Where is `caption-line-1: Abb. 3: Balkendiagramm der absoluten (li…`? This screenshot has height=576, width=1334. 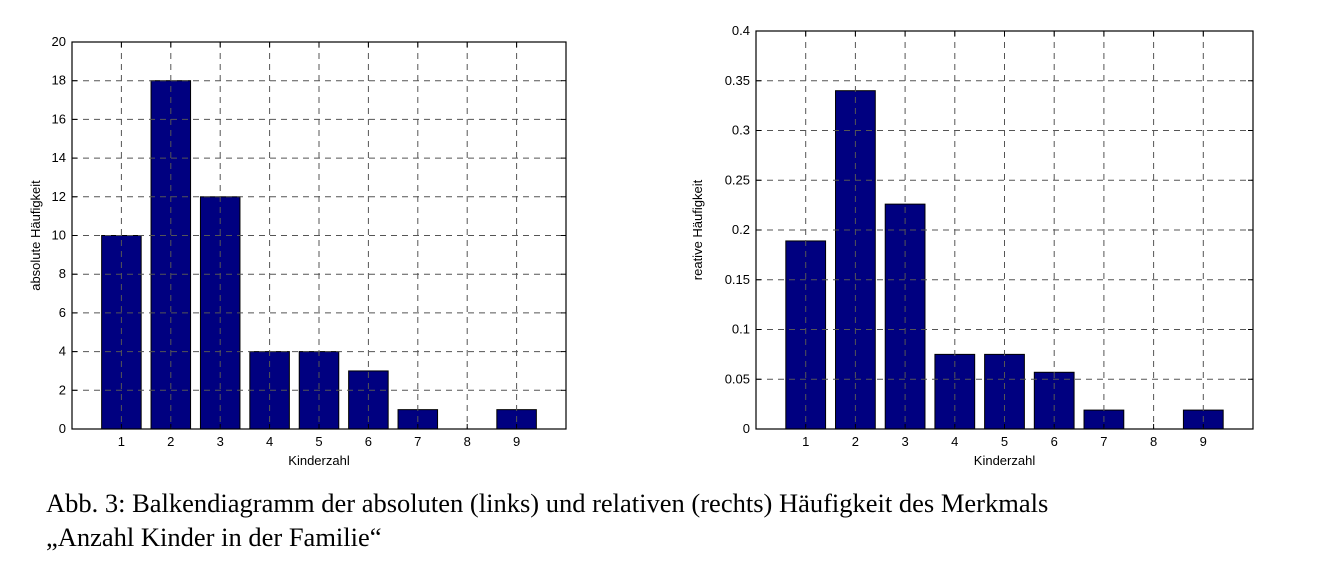 caption-line-1: Abb. 3: Balkendiagramm der absoluten (li… is located at coordinates (547, 503).